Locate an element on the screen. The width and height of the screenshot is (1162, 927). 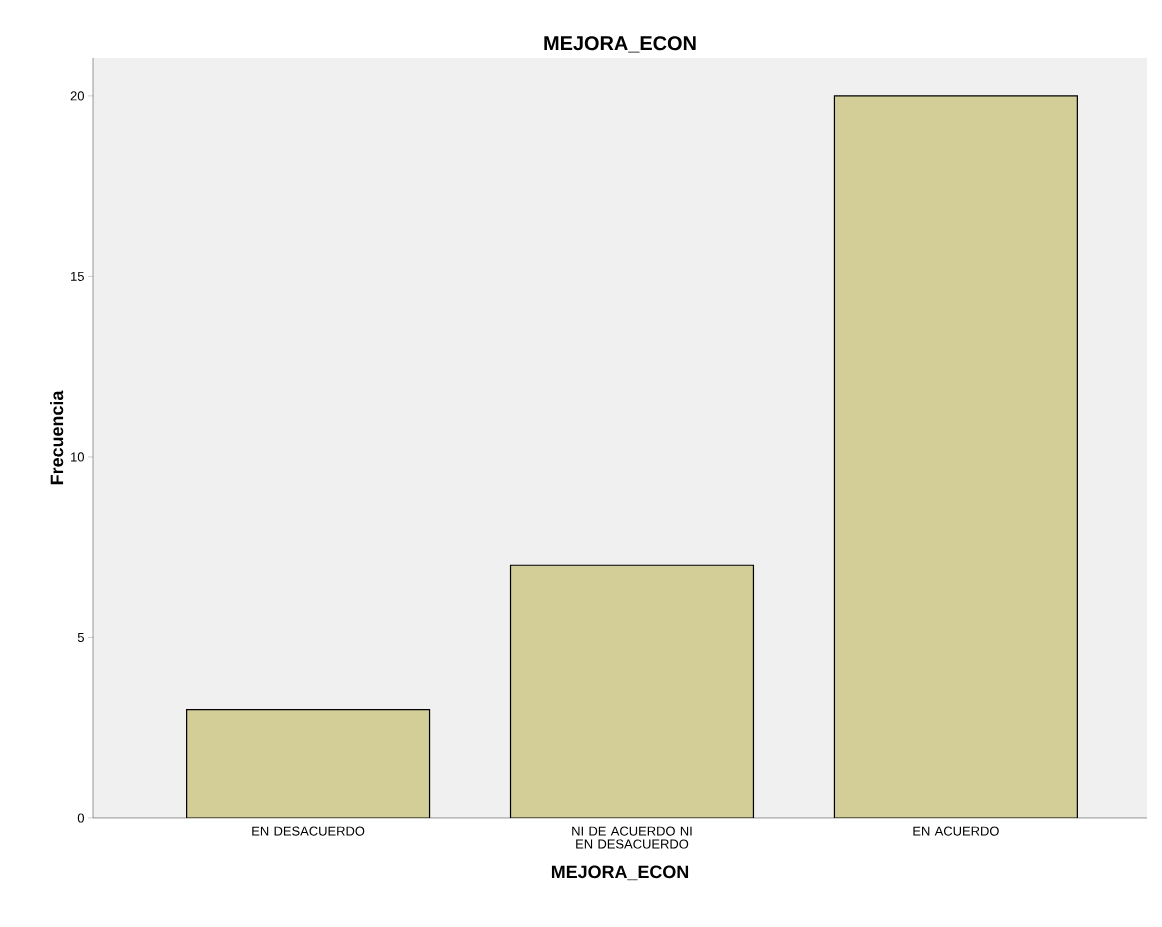
y-tick-label: 0 is located at coordinates (80, 818).